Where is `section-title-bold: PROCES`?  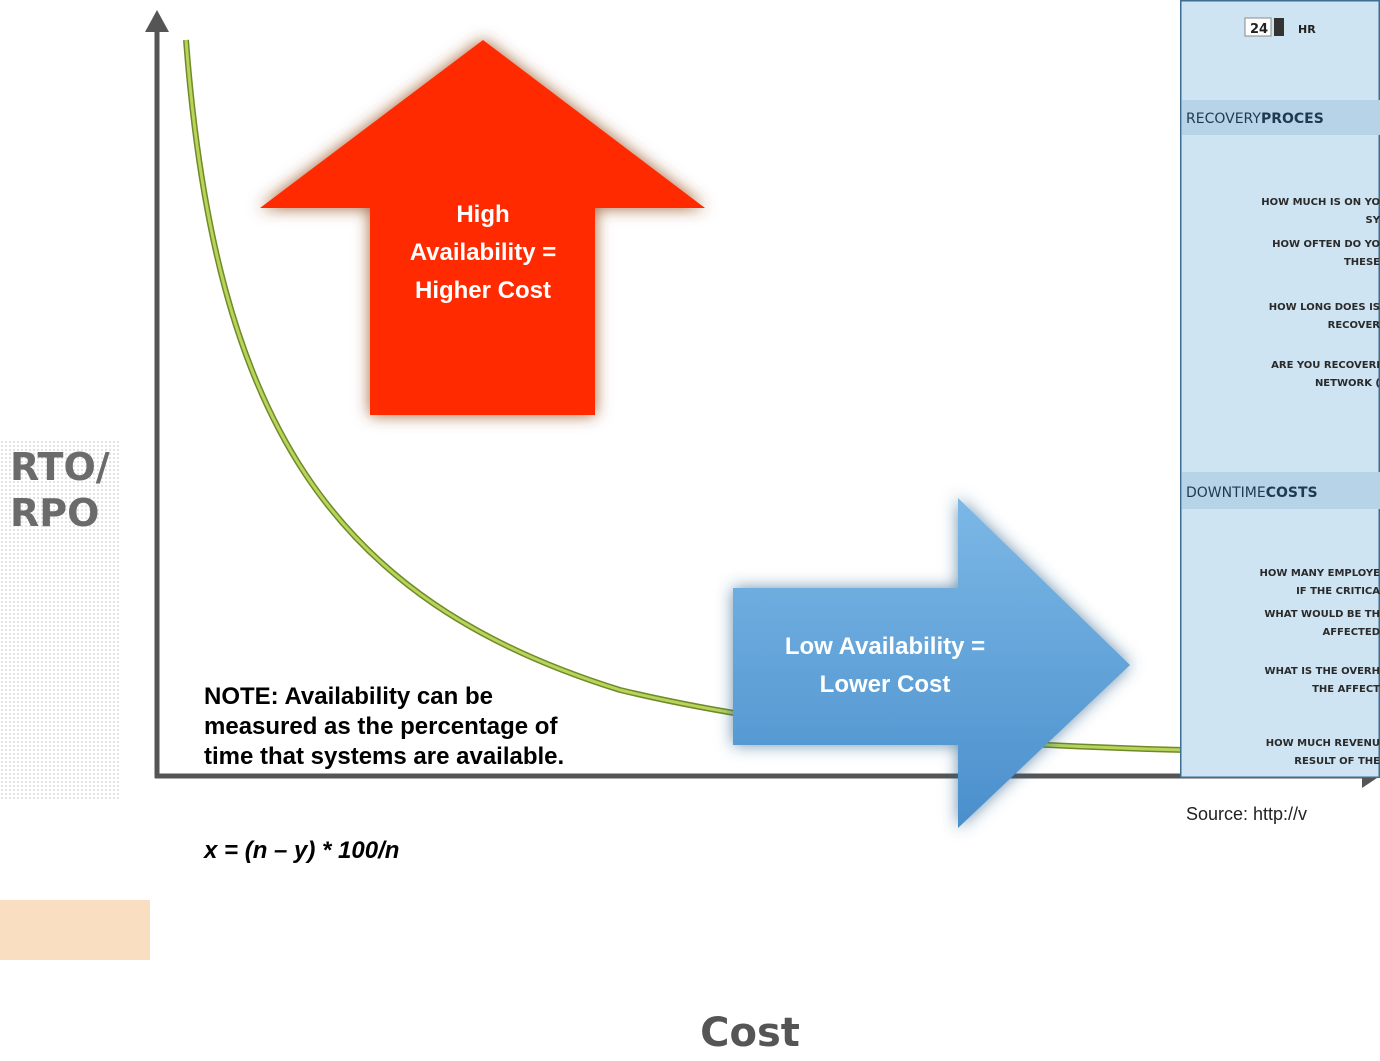
section-title-bold: PROCES is located at coordinates (1292, 119).